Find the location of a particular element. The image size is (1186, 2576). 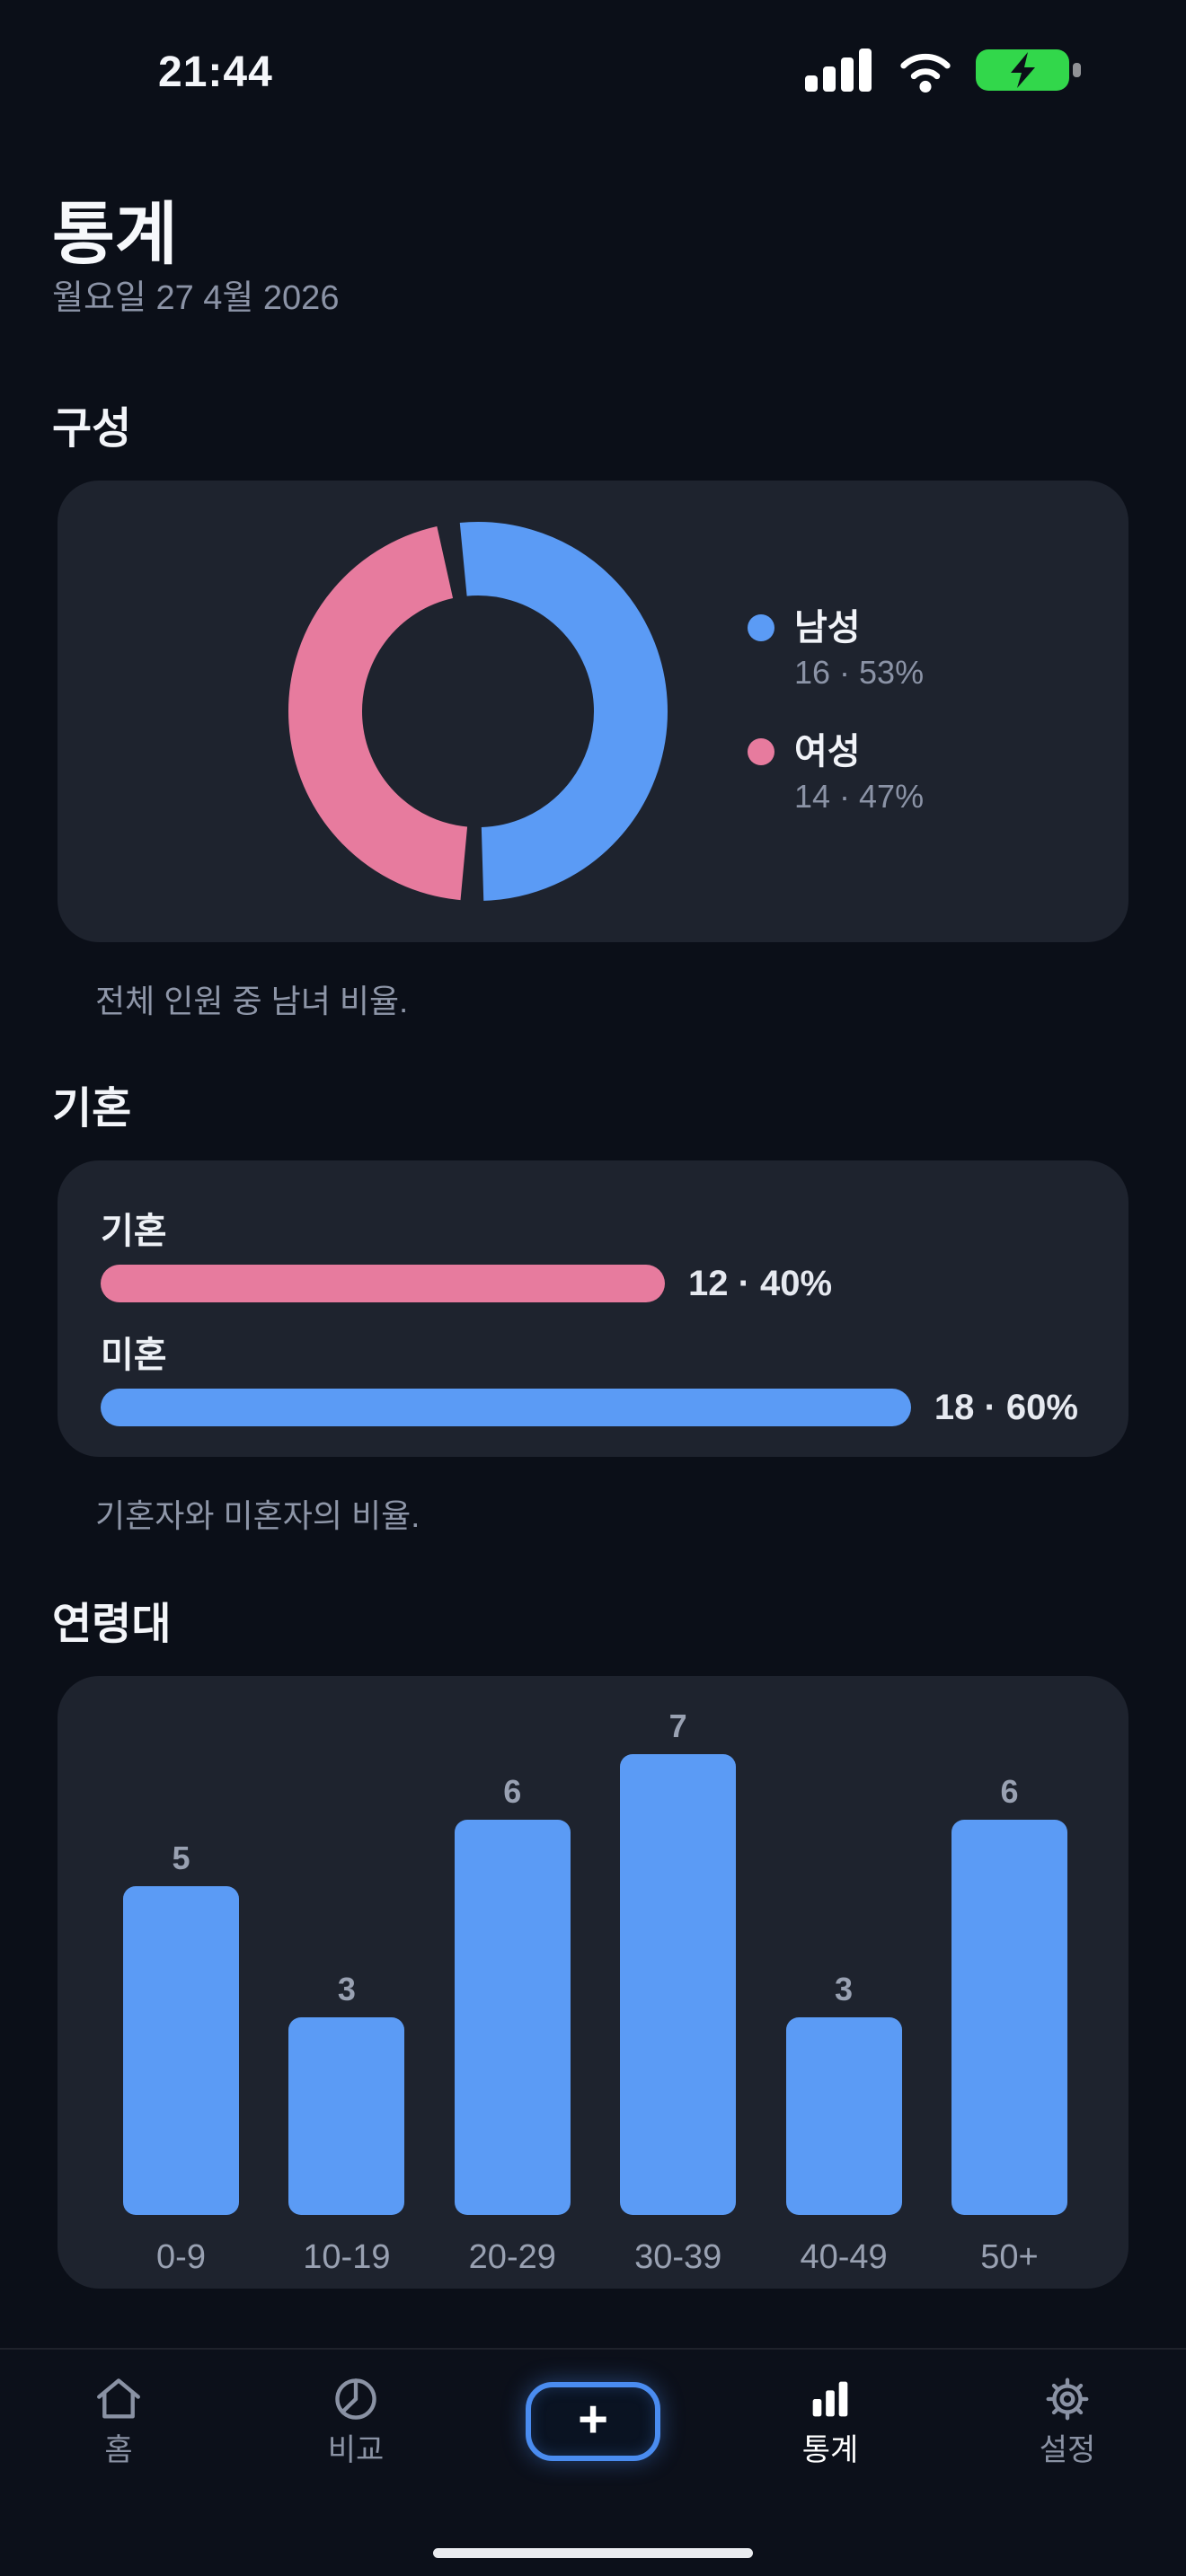

page-title: 통계 is located at coordinates (115, 235).